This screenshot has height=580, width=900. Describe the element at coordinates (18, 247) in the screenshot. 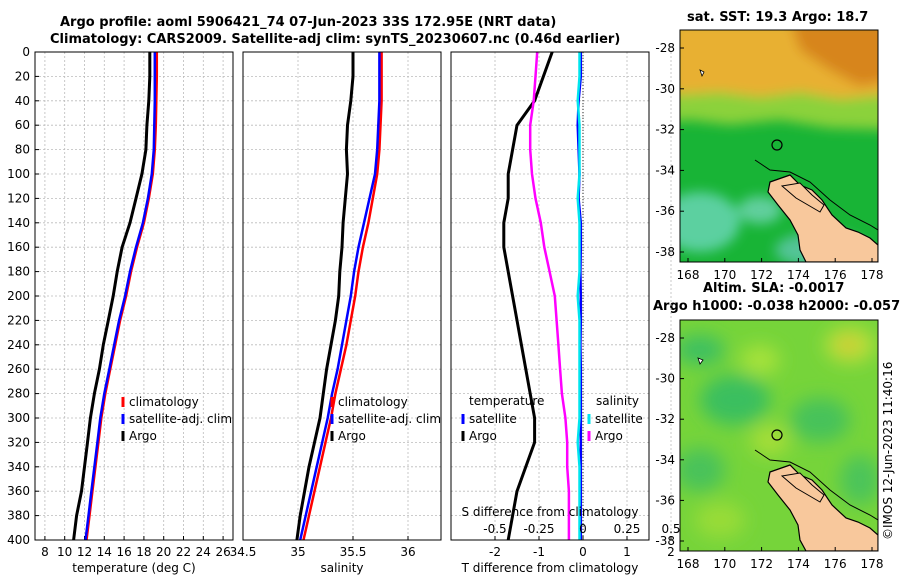

I see `y-tick-label: 160` at that location.